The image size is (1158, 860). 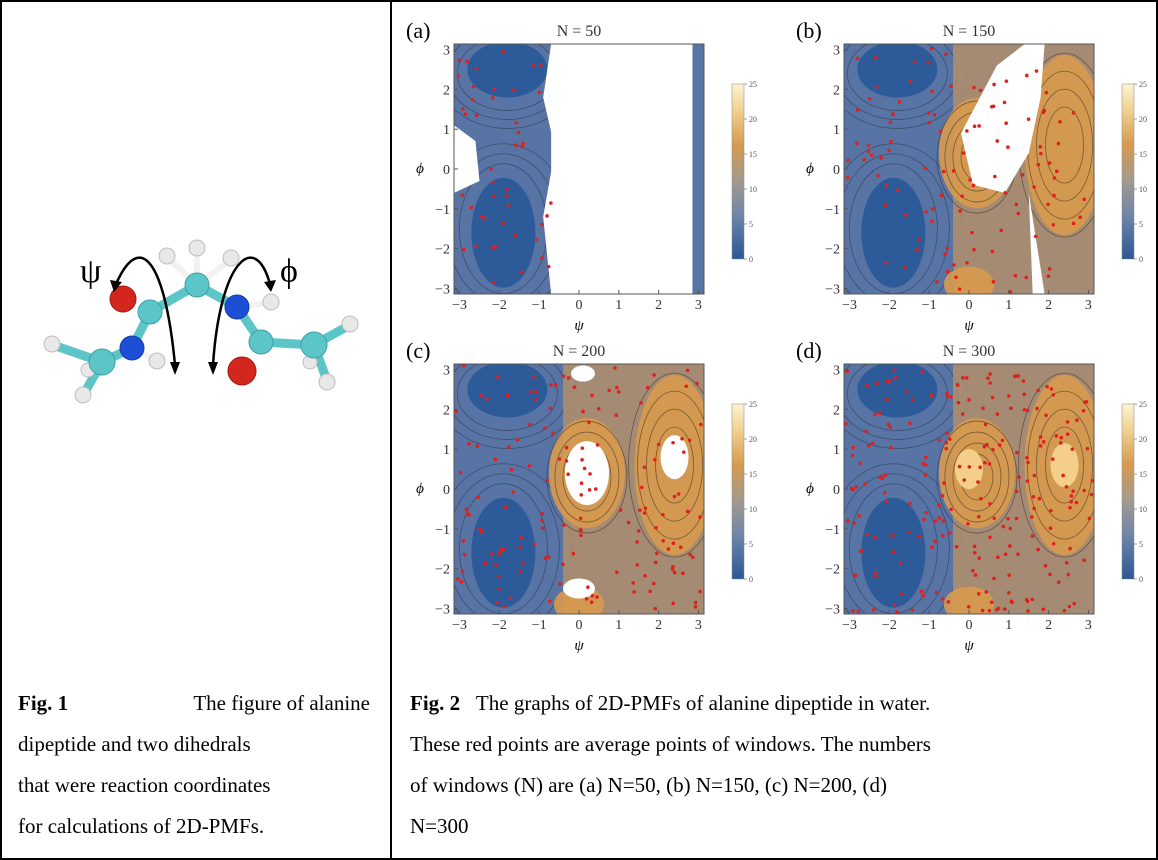 What do you see at coordinates (1048, 625) in the screenshot?
I see `x-tick-label: 2` at bounding box center [1048, 625].